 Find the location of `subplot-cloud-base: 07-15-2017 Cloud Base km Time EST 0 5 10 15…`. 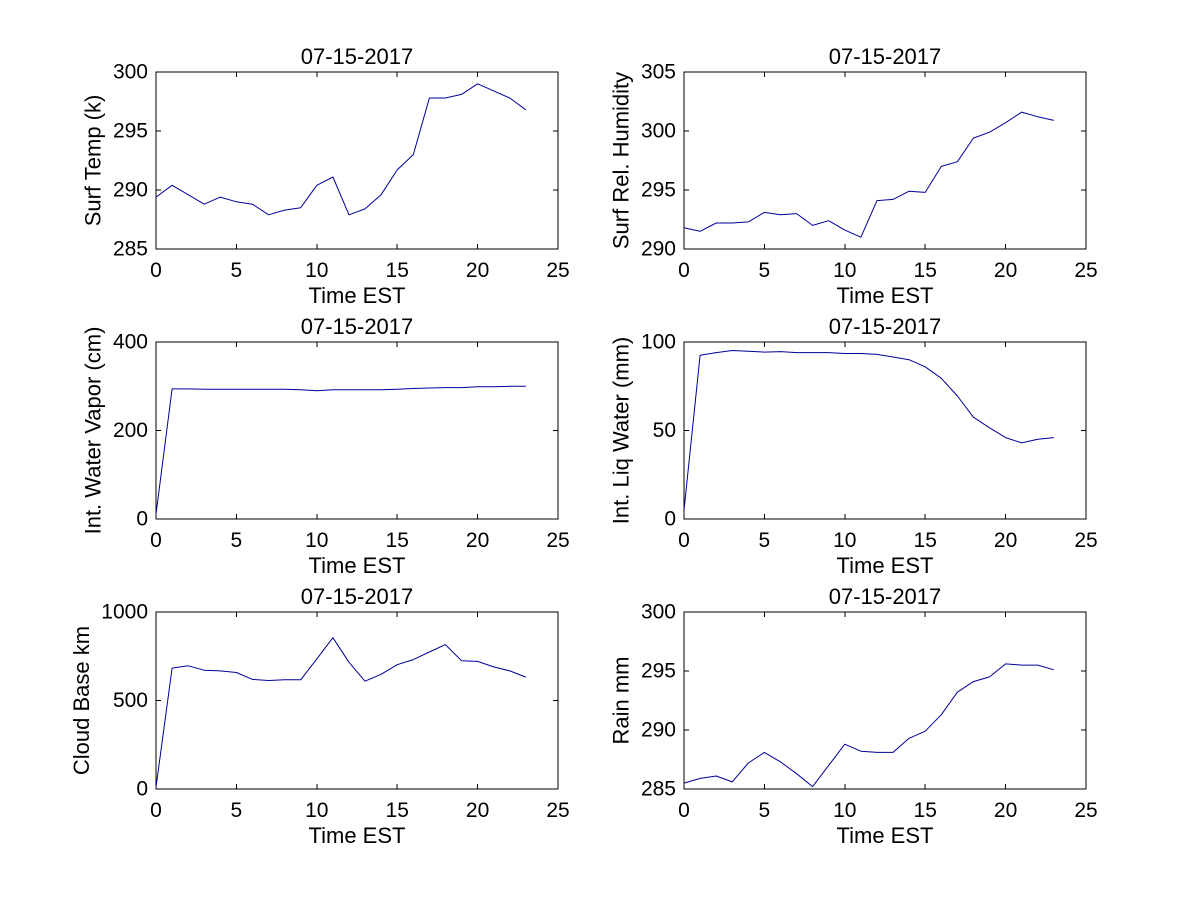

subplot-cloud-base: 07-15-2017 Cloud Base km Time EST 0 5 10 15… is located at coordinates (319, 716).